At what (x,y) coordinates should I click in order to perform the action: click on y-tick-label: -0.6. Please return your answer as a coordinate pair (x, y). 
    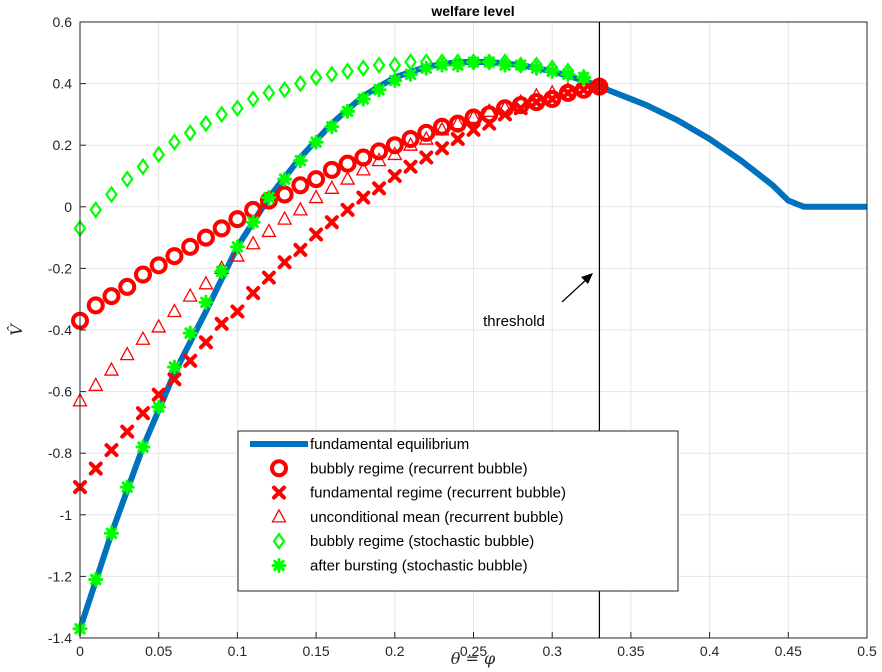
    Looking at the image, I should click on (60, 392).